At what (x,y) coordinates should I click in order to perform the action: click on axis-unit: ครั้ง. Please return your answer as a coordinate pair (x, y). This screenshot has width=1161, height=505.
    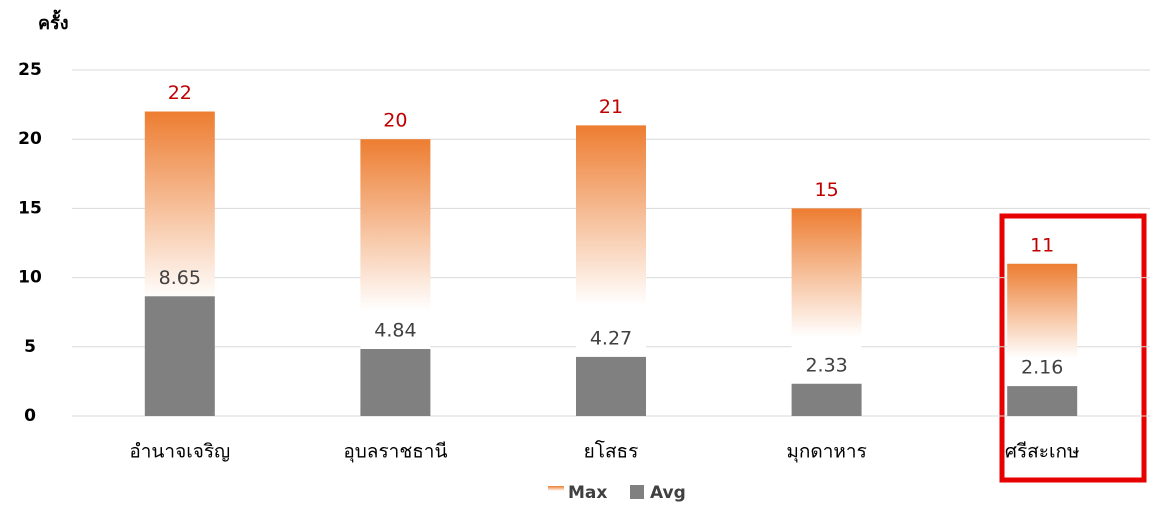
    Looking at the image, I should click on (53, 21).